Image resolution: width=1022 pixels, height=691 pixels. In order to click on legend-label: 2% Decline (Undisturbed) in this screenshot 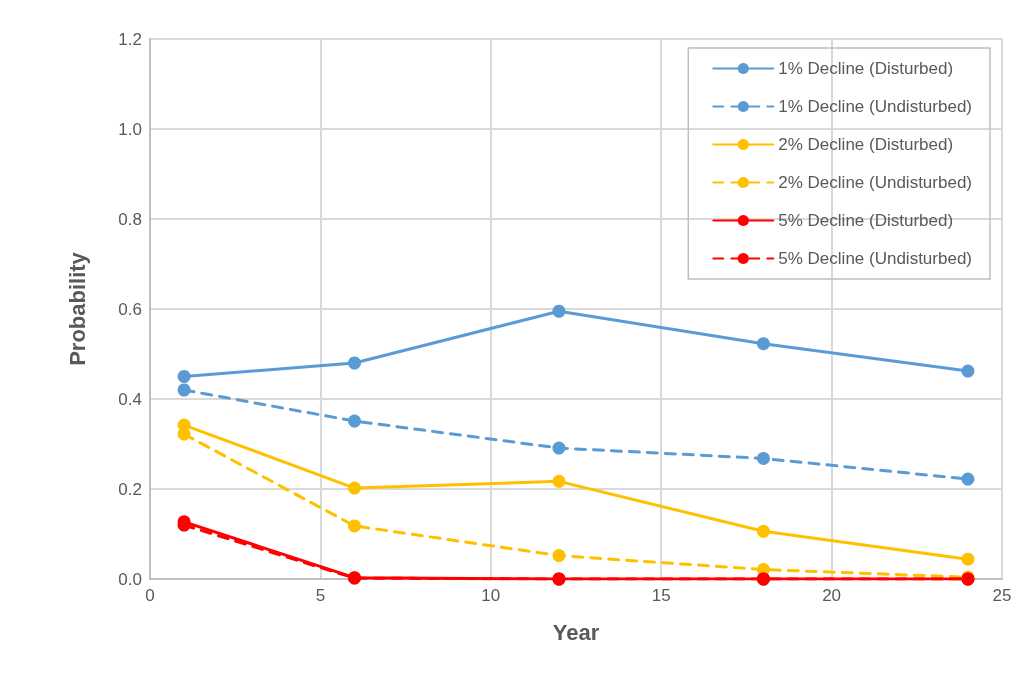, I will do `click(875, 182)`.